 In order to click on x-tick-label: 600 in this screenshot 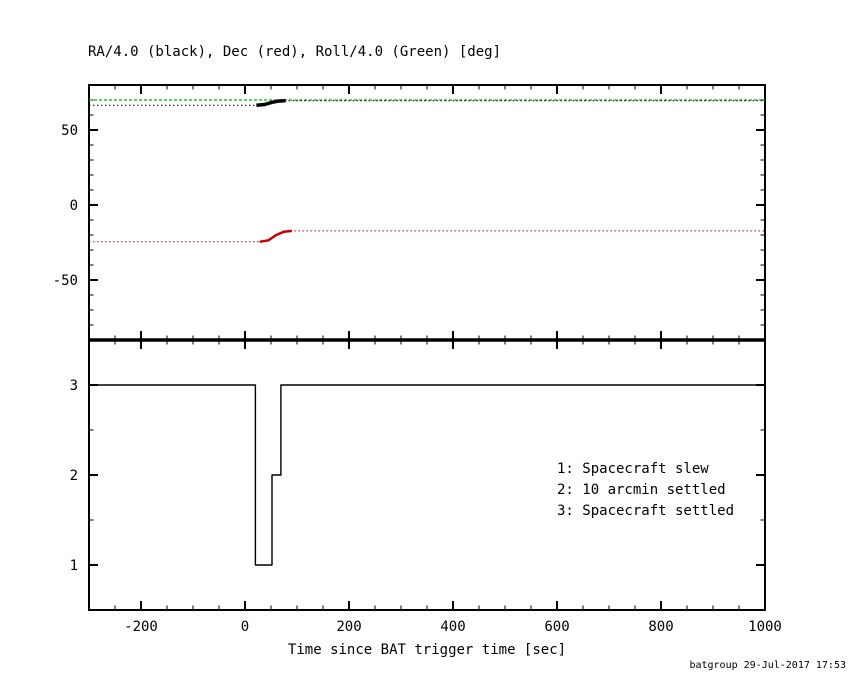, I will do `click(556, 627)`.